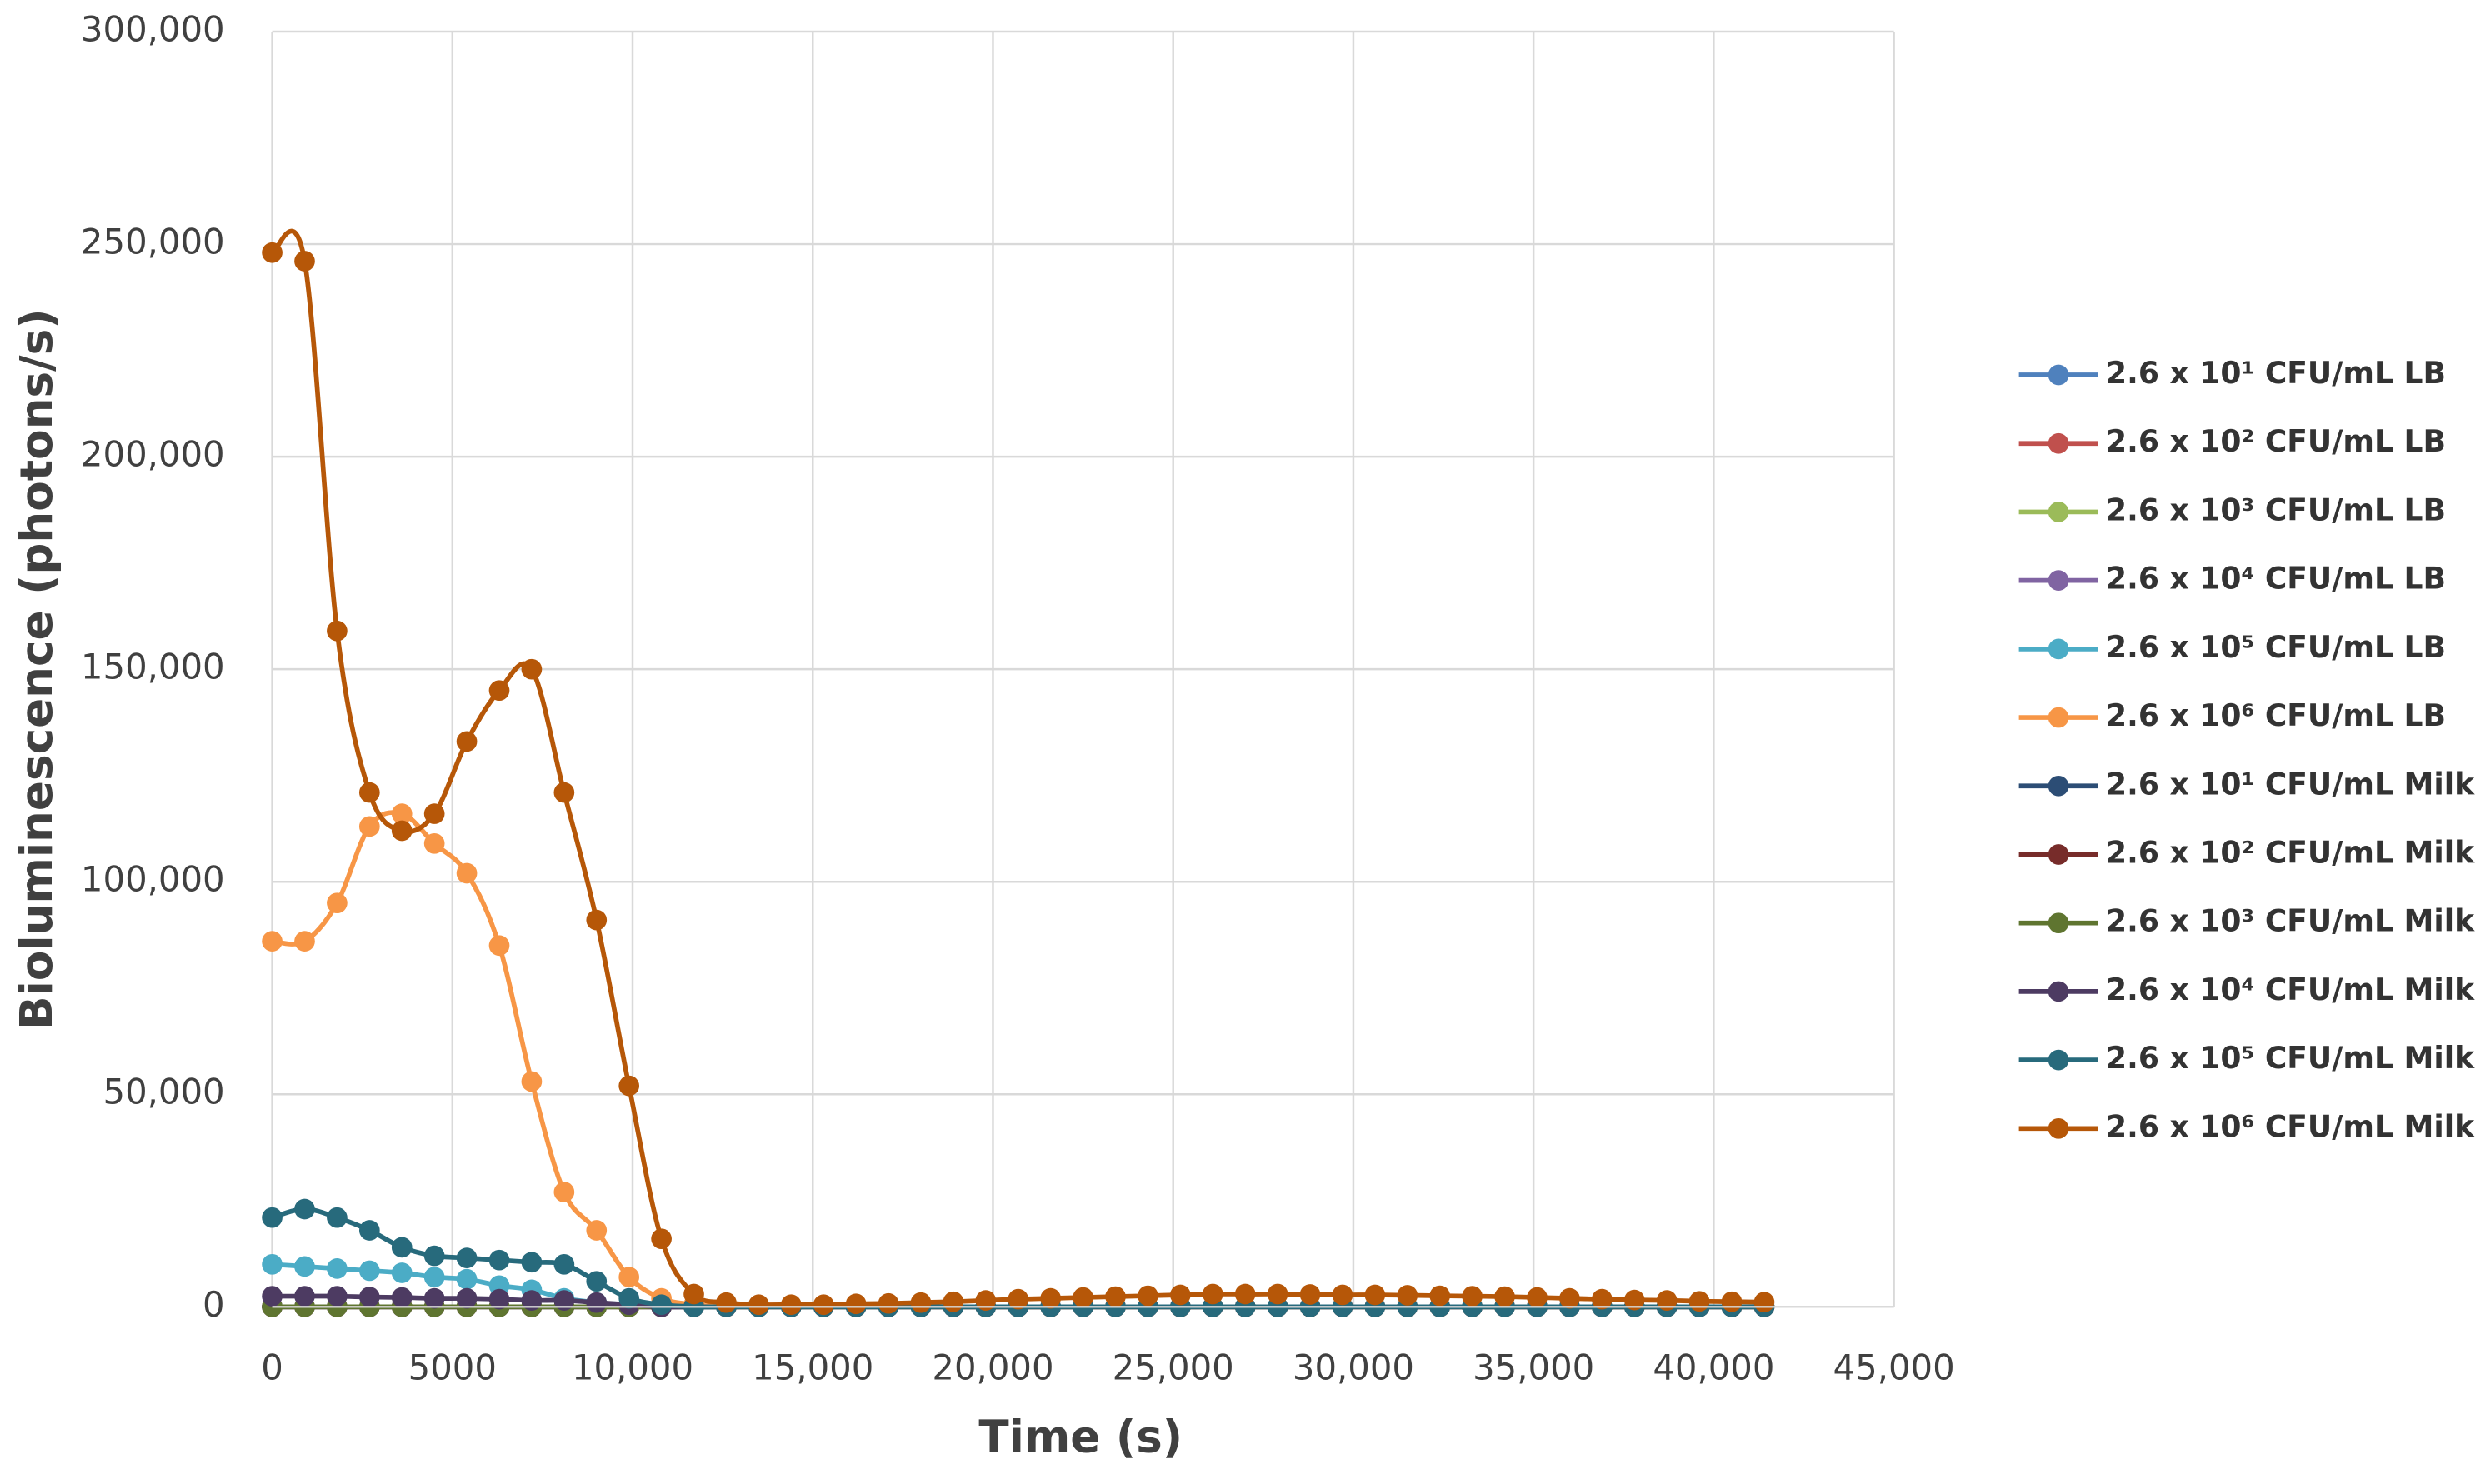 The width and height of the screenshot is (2481, 1484). I want to click on x-tick-label: 5000, so click(453, 1367).